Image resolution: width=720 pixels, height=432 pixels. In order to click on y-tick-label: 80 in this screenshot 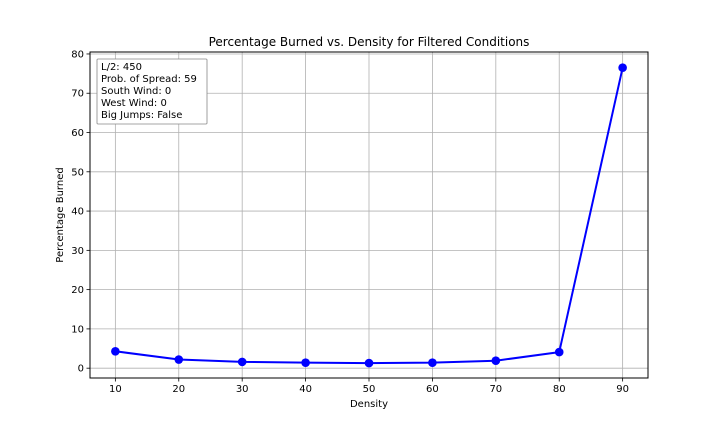, I will do `click(77, 54)`.